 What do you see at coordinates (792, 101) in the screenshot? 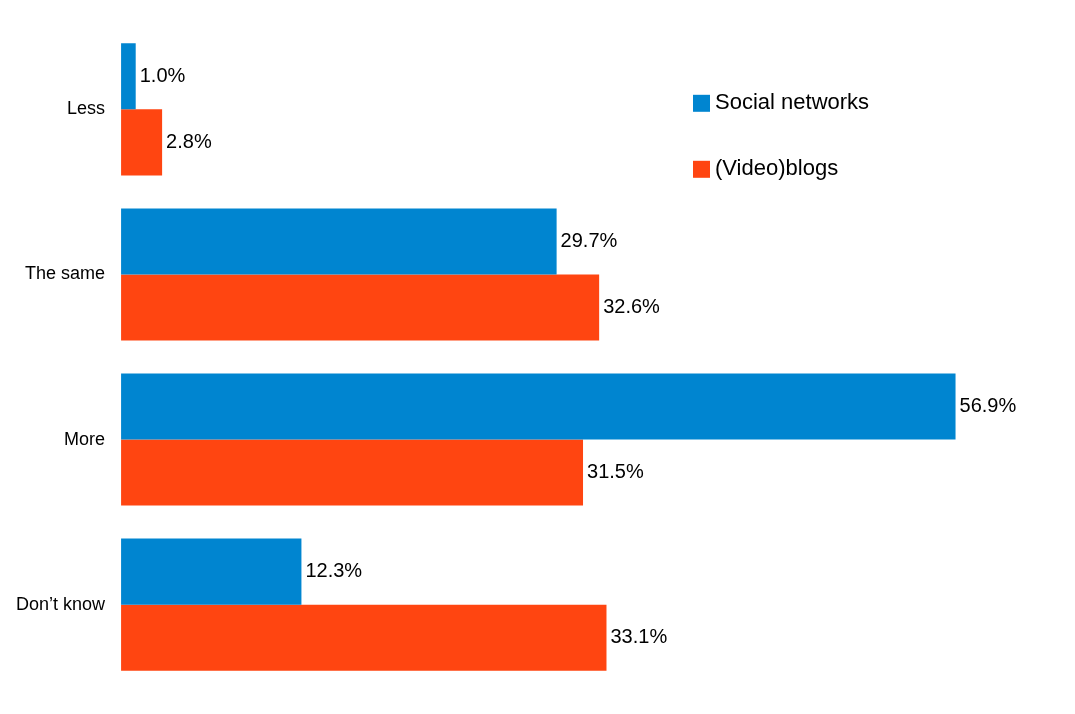
I see `legend-label: Social networks` at bounding box center [792, 101].